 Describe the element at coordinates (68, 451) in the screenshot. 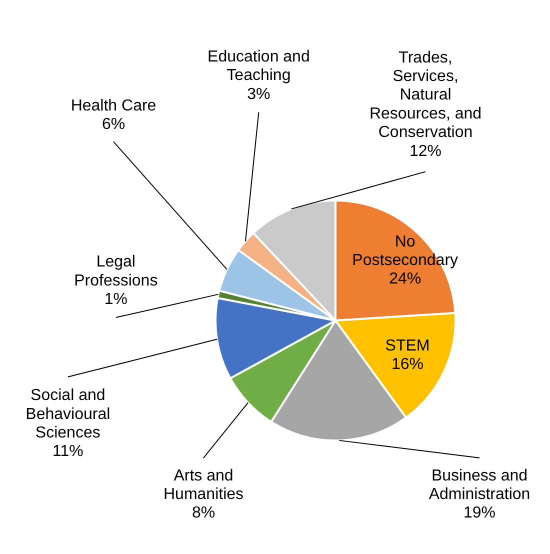

I see `data-label: 11%` at that location.